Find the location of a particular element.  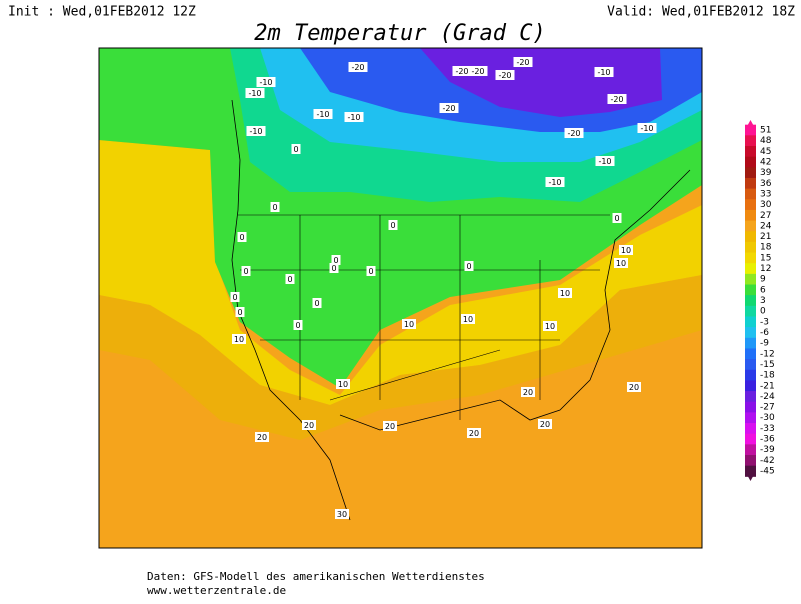

scale-label: 45 is located at coordinates (765, 152).